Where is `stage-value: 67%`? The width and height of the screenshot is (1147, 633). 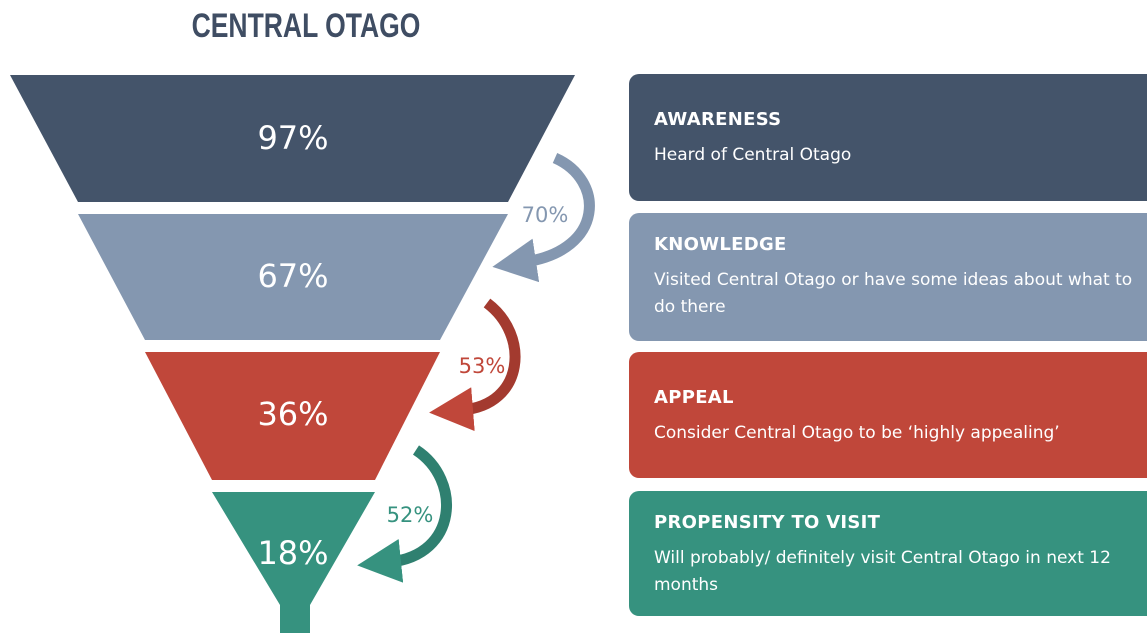
stage-value: 67% is located at coordinates (292, 276).